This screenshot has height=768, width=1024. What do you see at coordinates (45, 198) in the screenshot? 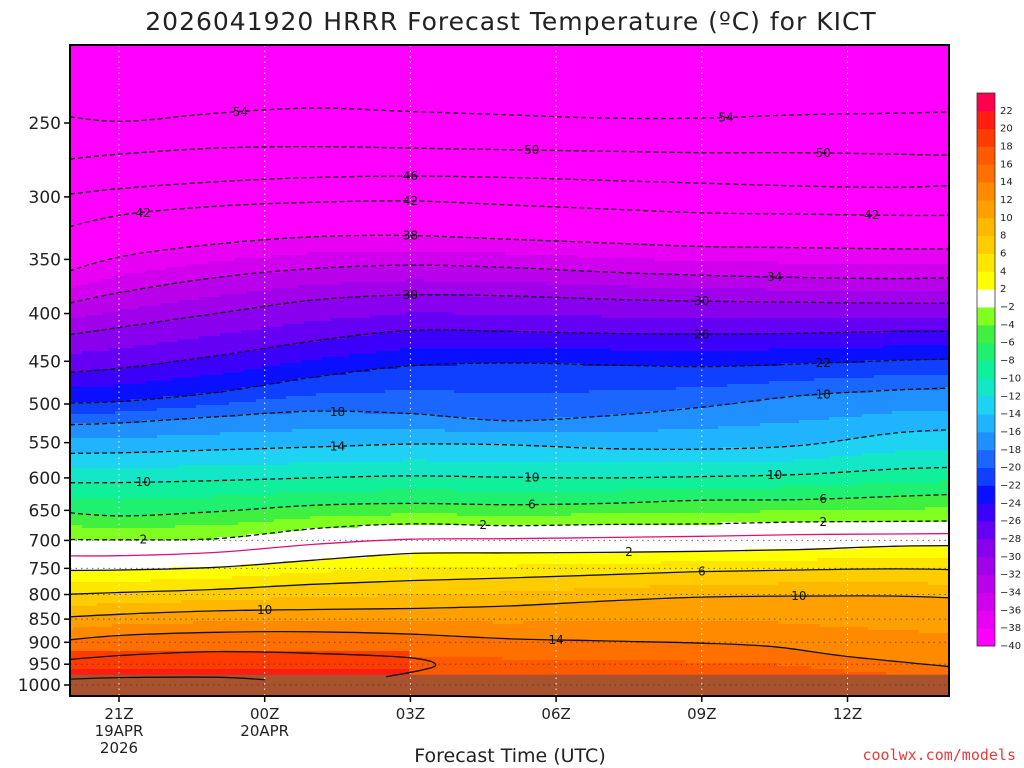
I see `pressure-tick-label: 300` at bounding box center [45, 198].